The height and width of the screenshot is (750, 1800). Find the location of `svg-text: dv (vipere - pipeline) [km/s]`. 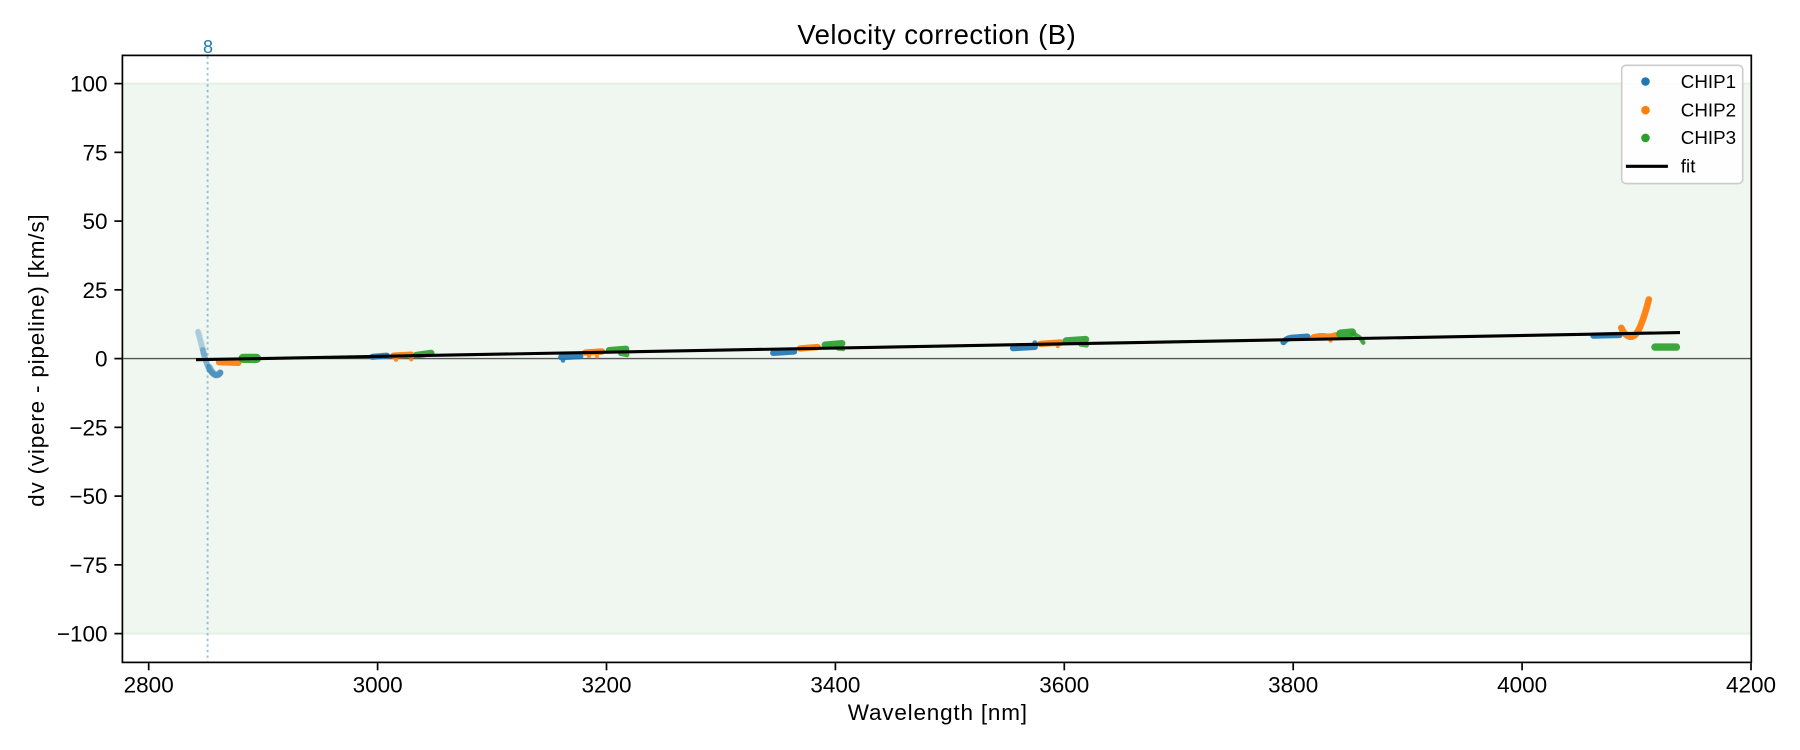

svg-text: dv (vipere - pipeline) [km/s] is located at coordinates (36, 360).